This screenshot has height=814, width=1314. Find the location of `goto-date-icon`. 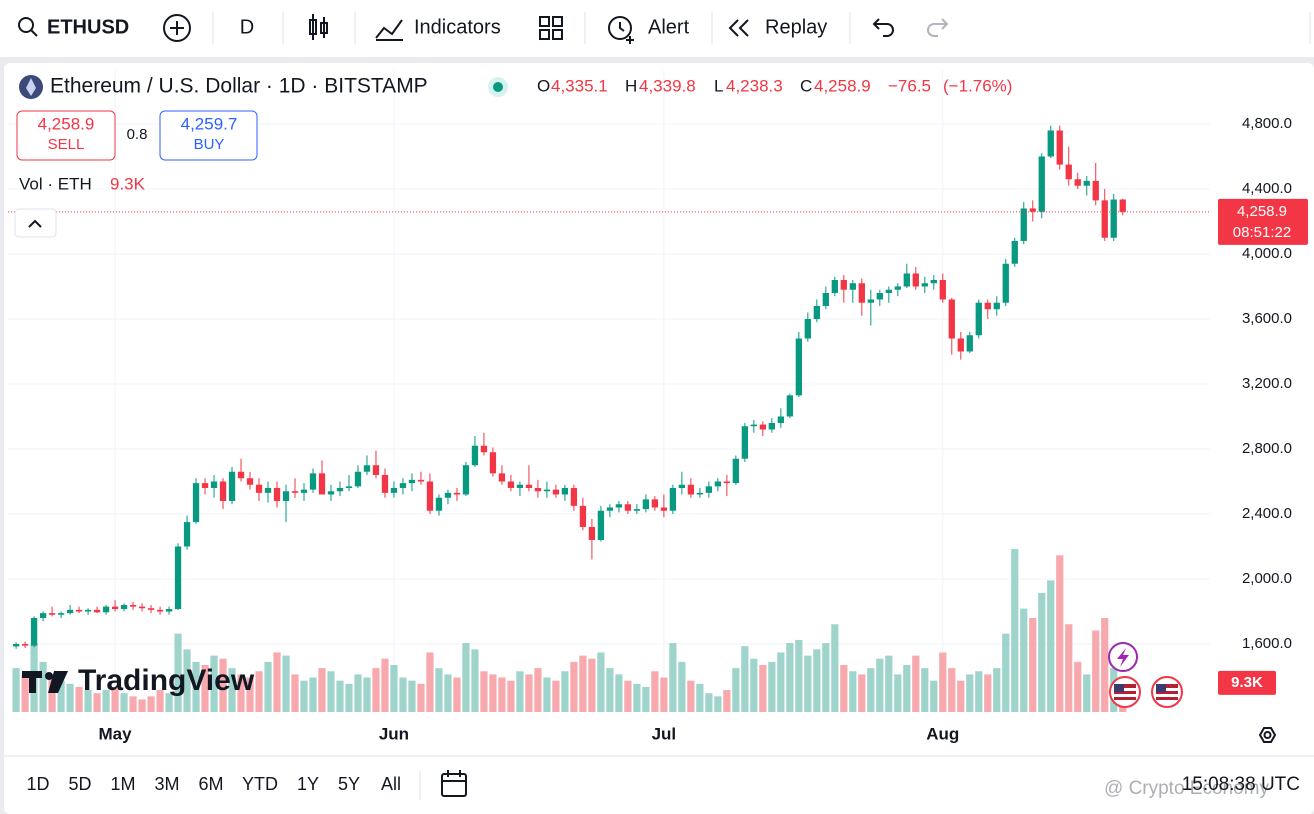

goto-date-icon is located at coordinates (454, 783).